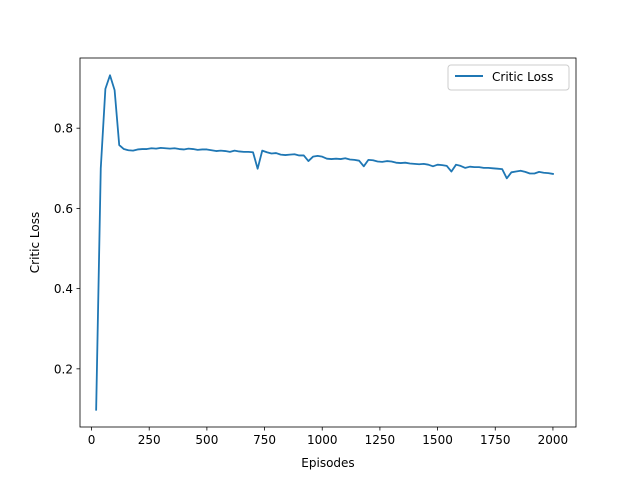  What do you see at coordinates (495, 440) in the screenshot?
I see `x-tick-label: 1750` at bounding box center [495, 440].